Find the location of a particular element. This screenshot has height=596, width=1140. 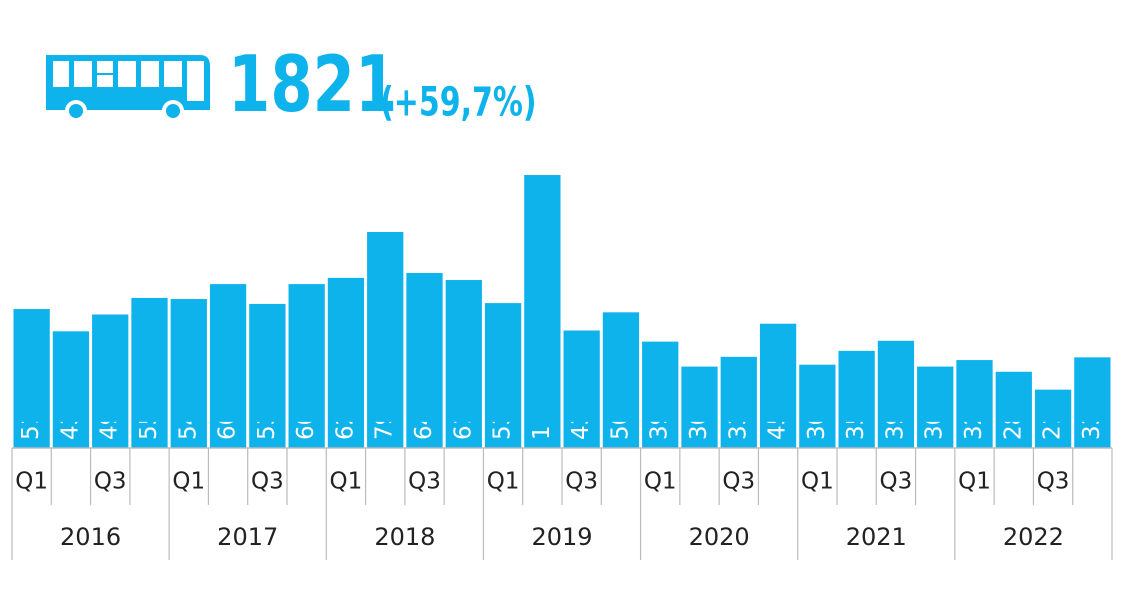

group-label: 2022 is located at coordinates (1033, 537).